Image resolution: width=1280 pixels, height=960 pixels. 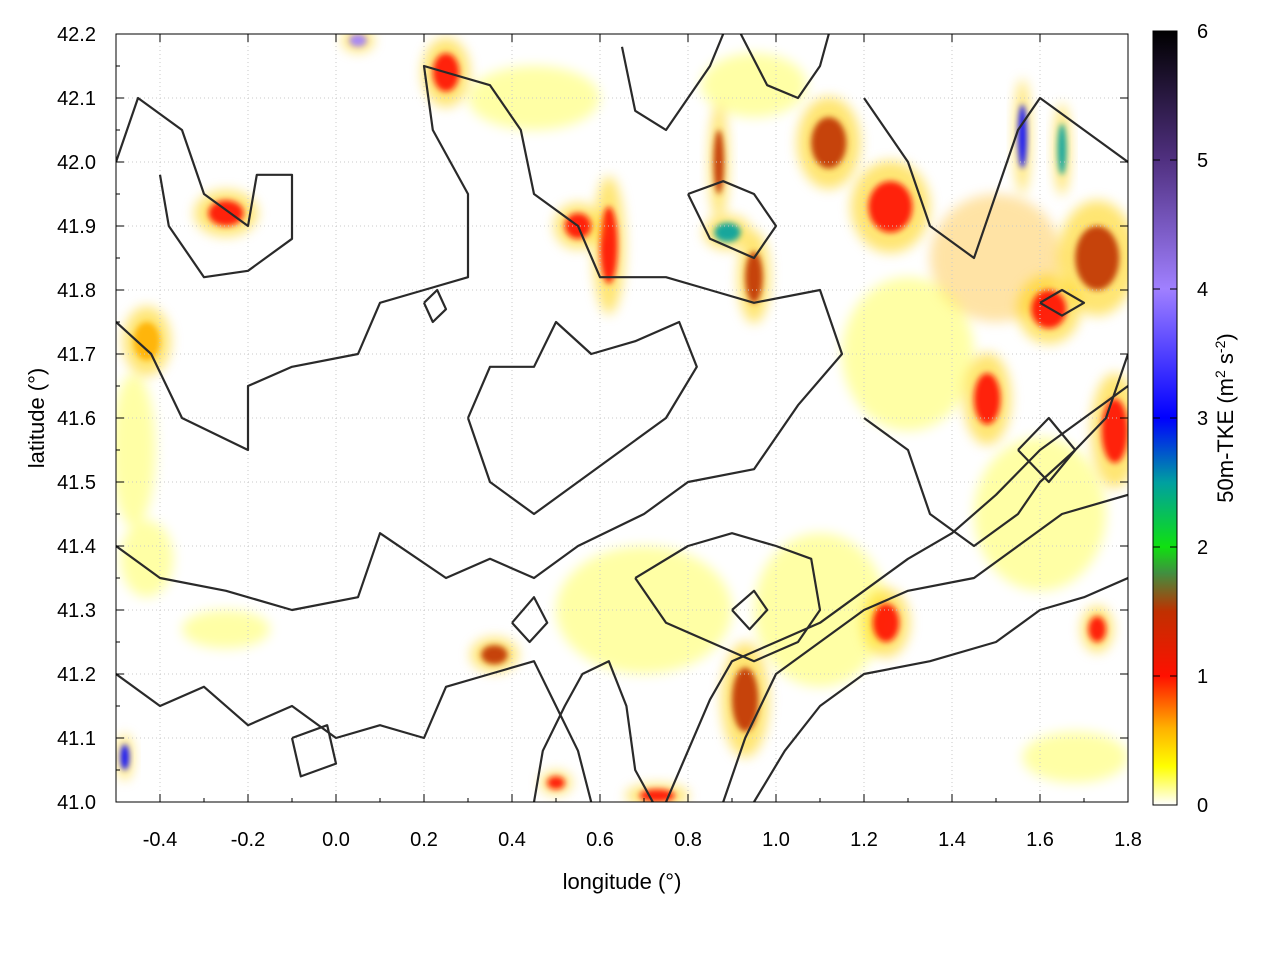 I want to click on y-tick-label: 41.0, so click(x=76, y=803).